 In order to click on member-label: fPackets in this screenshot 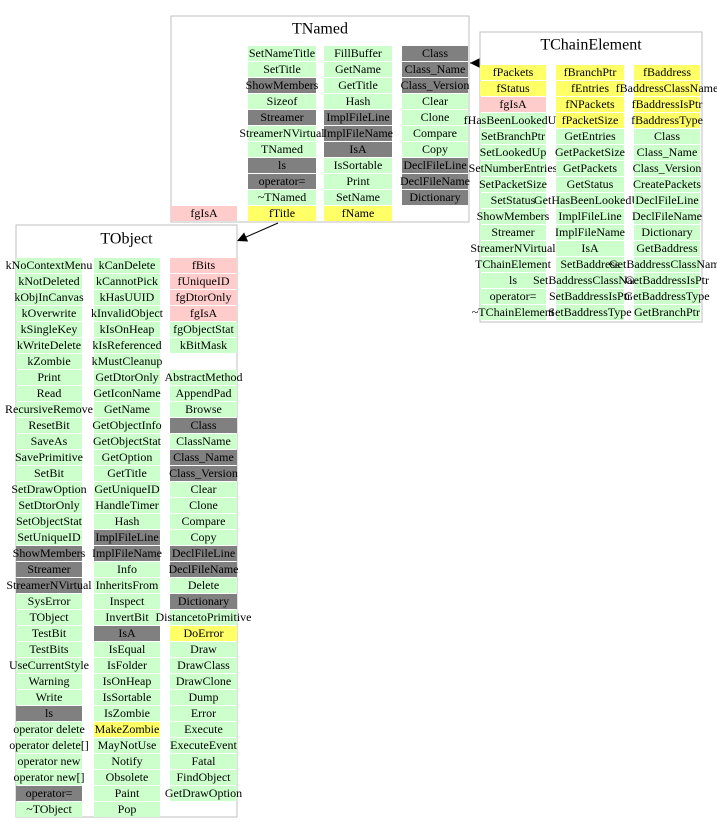, I will do `click(513, 72)`.